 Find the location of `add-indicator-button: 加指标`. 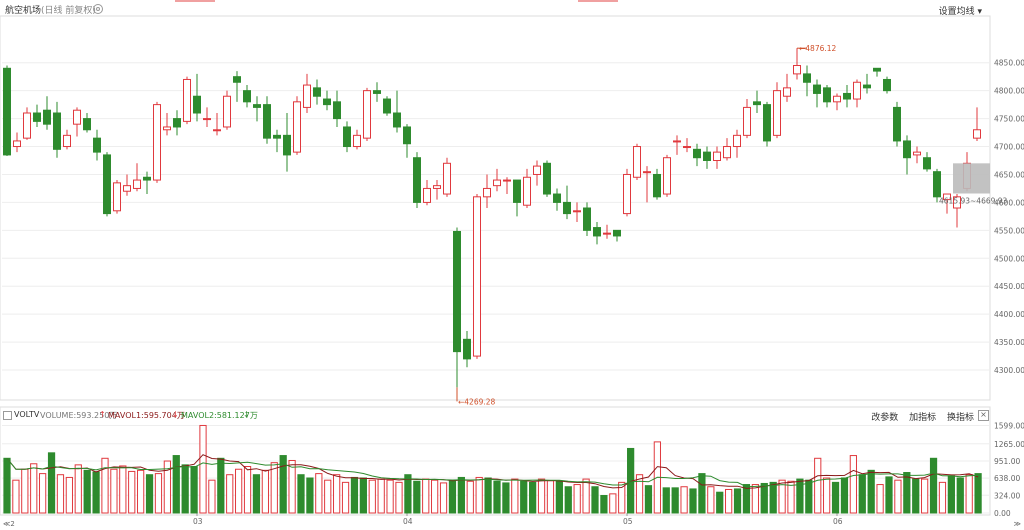

add-indicator-button: 加指标 is located at coordinates (923, 418).